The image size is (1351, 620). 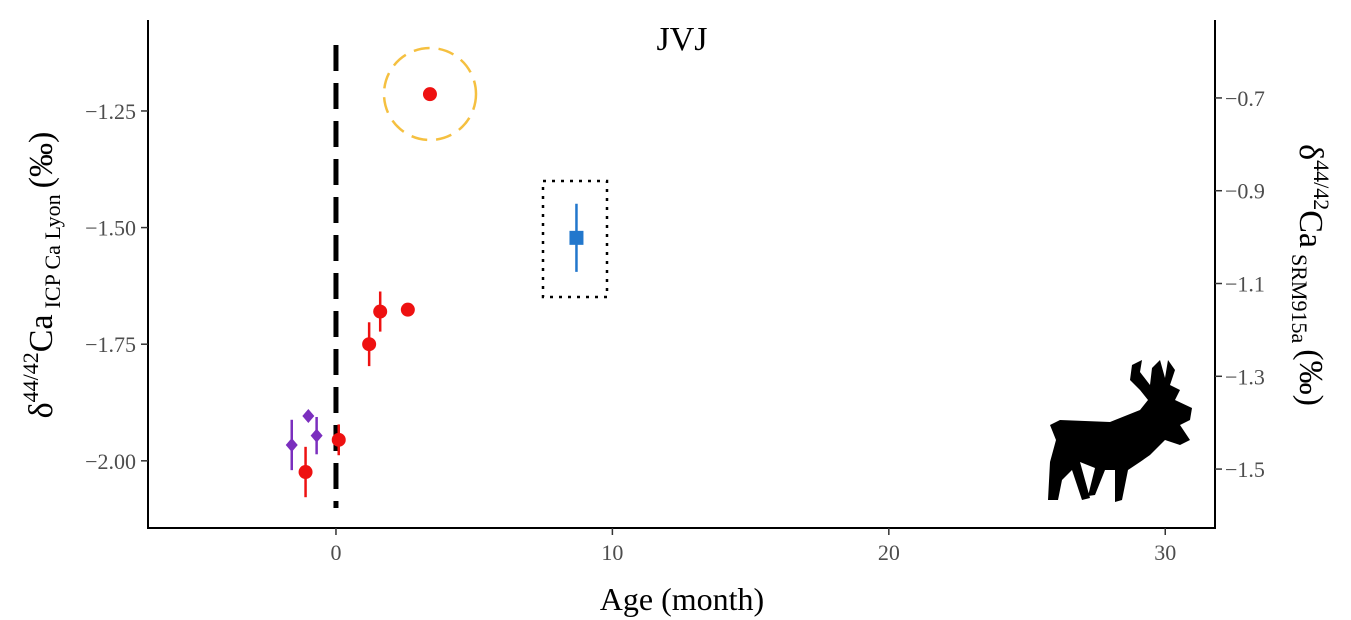 I want to click on y-label-sub: ICP Ca Lyon, so click(x=52, y=251).